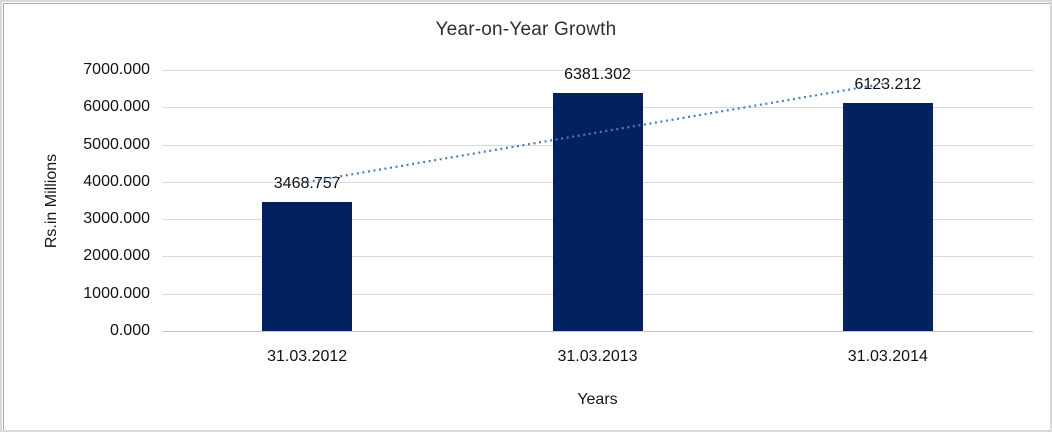 The height and width of the screenshot is (432, 1052). What do you see at coordinates (116, 181) in the screenshot?
I see `y-tick-label: 4000.000` at bounding box center [116, 181].